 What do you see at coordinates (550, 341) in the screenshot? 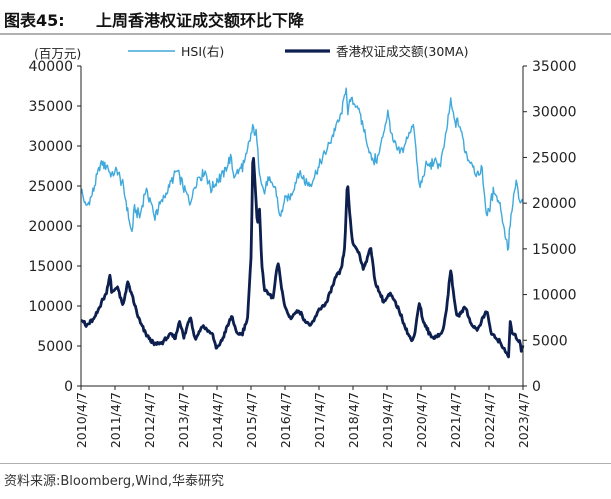
I see `right-tick-label: 5000` at bounding box center [550, 341].